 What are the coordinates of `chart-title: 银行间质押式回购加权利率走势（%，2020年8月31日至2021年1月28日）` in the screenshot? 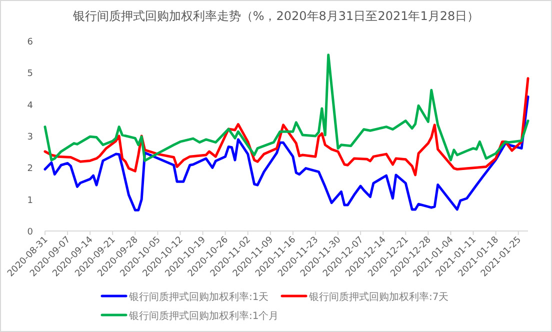 It's located at (276, 16).